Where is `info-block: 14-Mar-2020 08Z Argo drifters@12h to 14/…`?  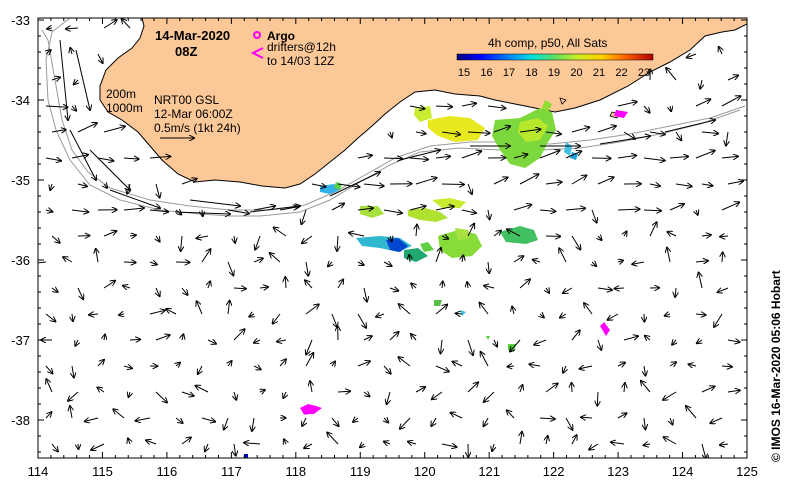
info-block: 14-Mar-2020 08Z Argo drifters@12h to 14/… is located at coordinates (221, 83).